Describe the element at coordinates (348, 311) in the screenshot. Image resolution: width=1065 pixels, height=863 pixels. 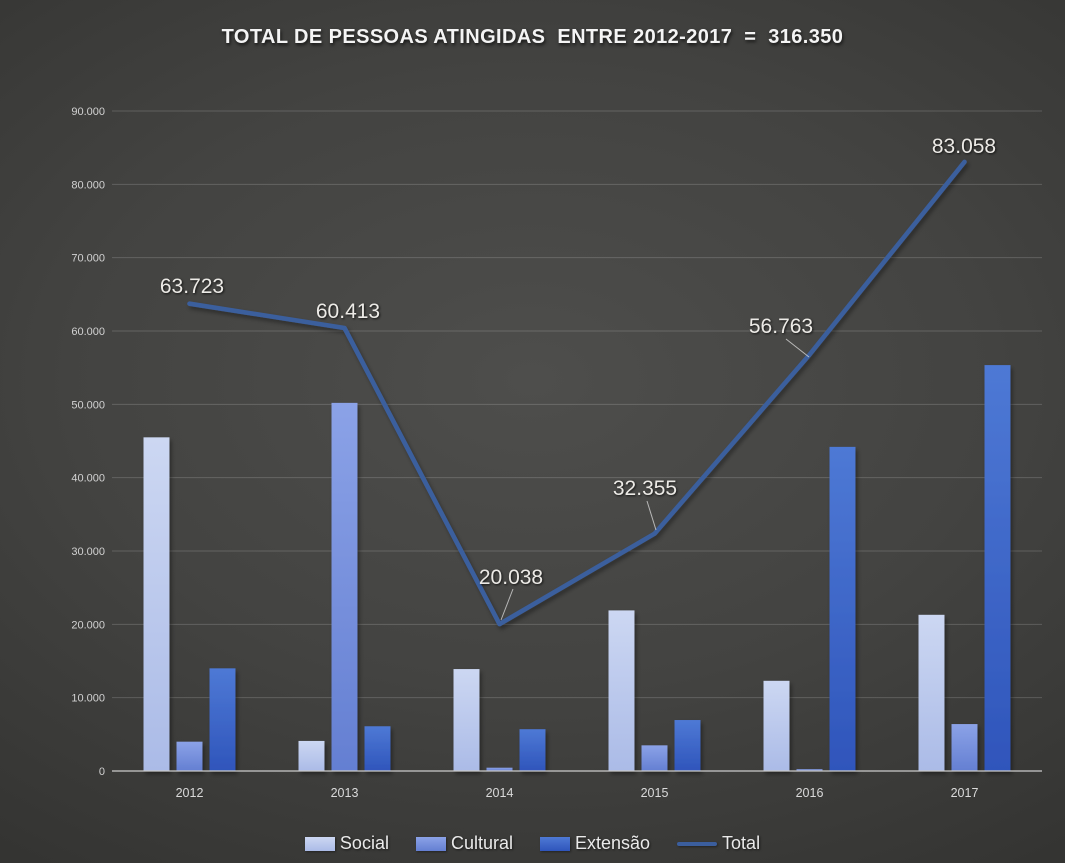
I see `total-data-label-2013: 60.413` at that location.